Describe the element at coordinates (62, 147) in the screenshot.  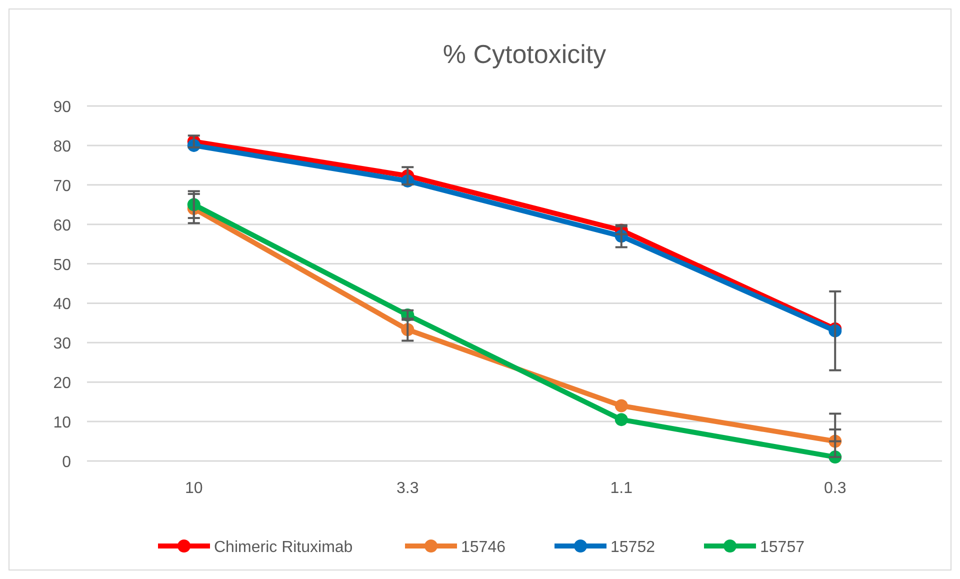
I see `y-tick-label: 80` at that location.